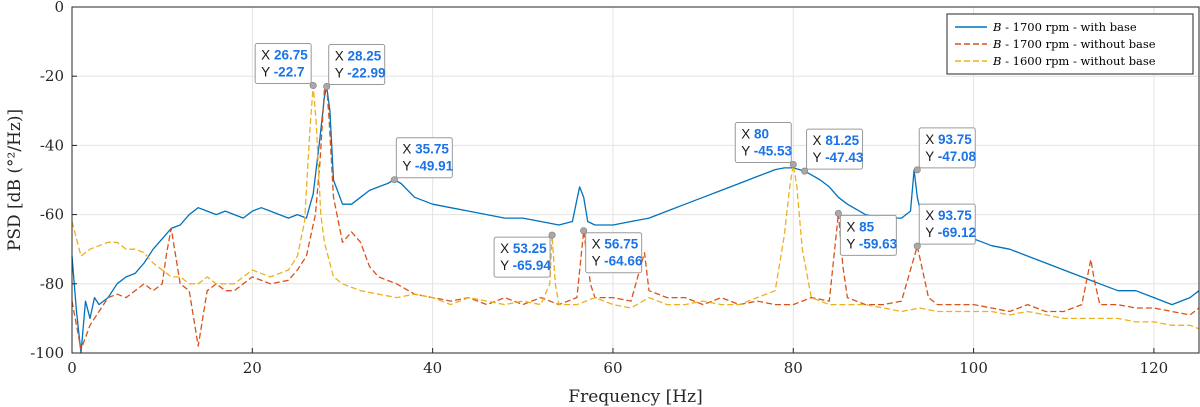 This screenshot has width=1200, height=407. What do you see at coordinates (524, 254) in the screenshot?
I see `datatip: X 53.25Y -65.94` at bounding box center [524, 254].